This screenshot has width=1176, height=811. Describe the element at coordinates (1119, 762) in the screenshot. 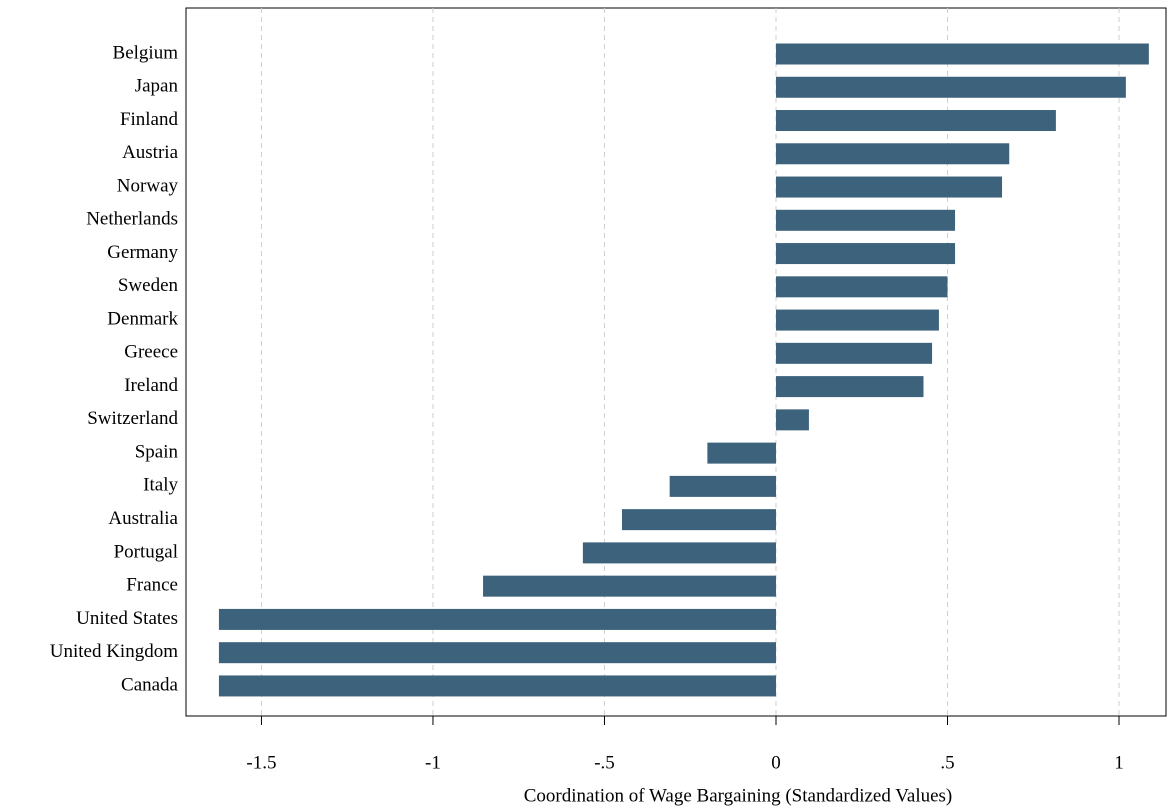

I see `x-tick-label: 1` at that location.